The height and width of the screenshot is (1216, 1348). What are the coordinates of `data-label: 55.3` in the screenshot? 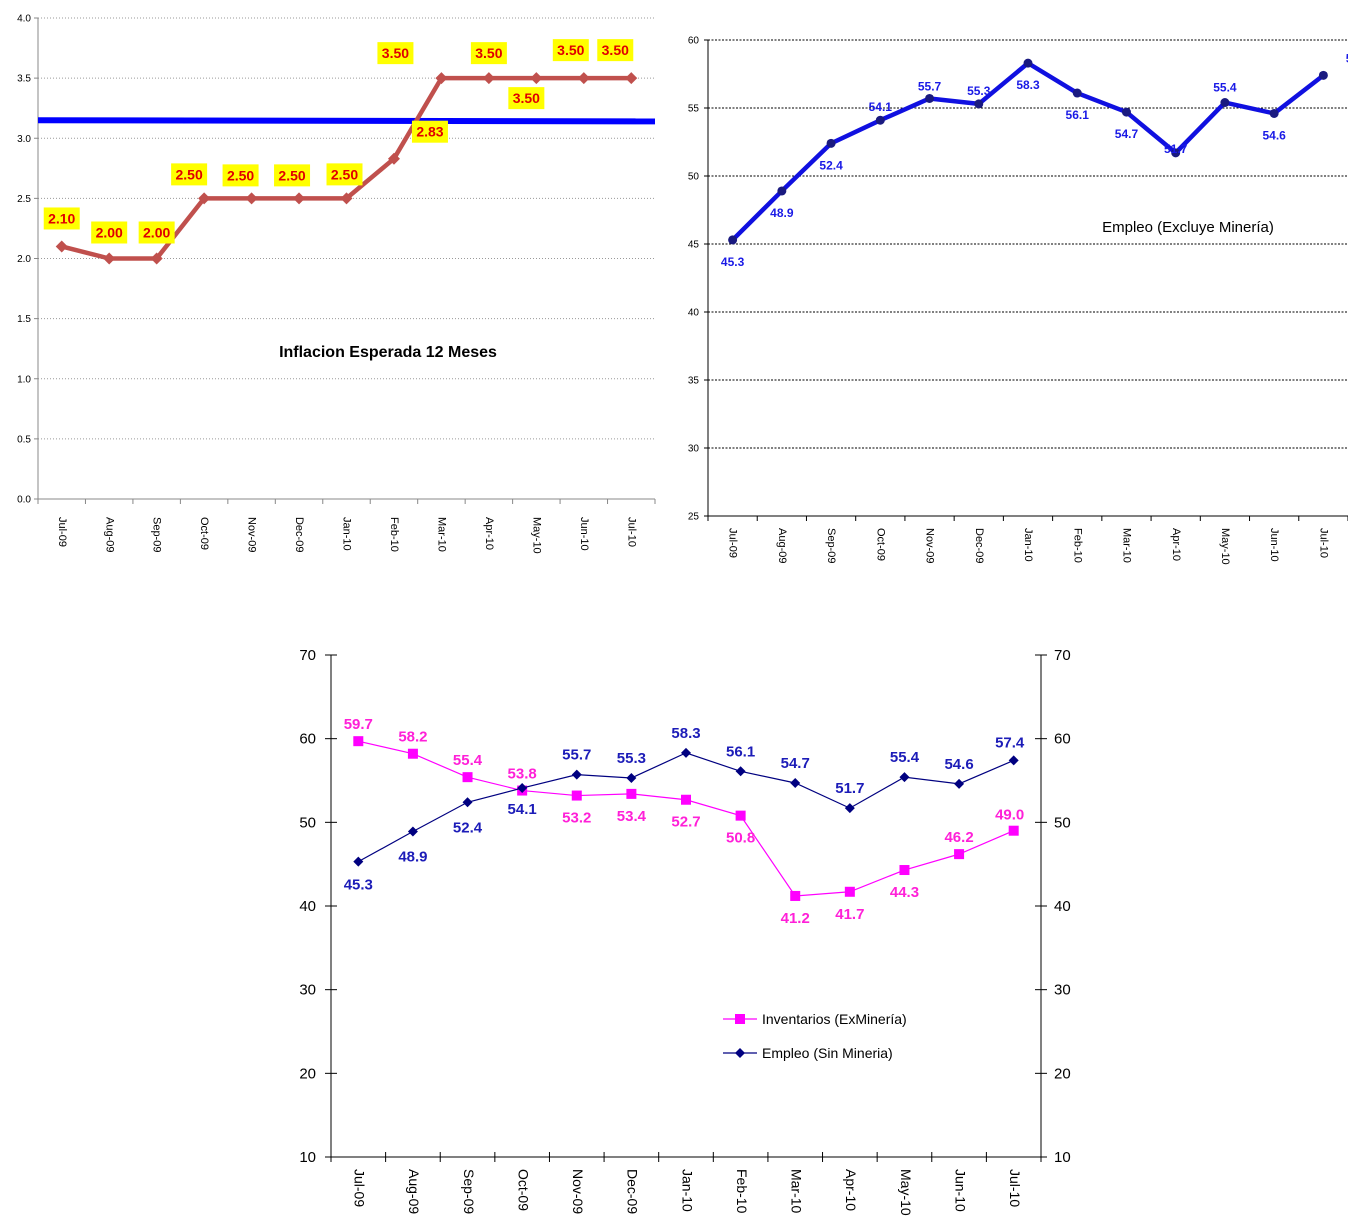 It's located at (979, 91).